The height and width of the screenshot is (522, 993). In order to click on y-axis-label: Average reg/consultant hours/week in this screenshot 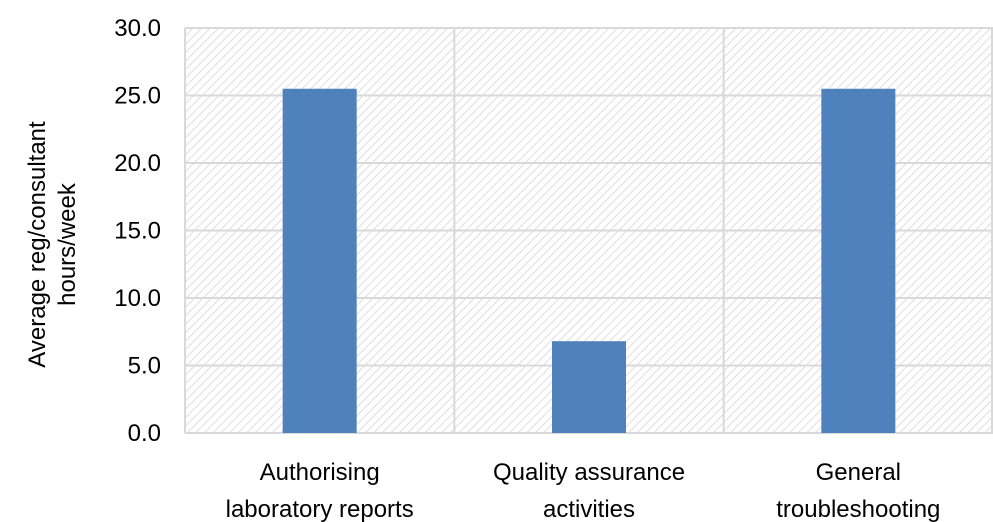, I will do `click(52, 244)`.